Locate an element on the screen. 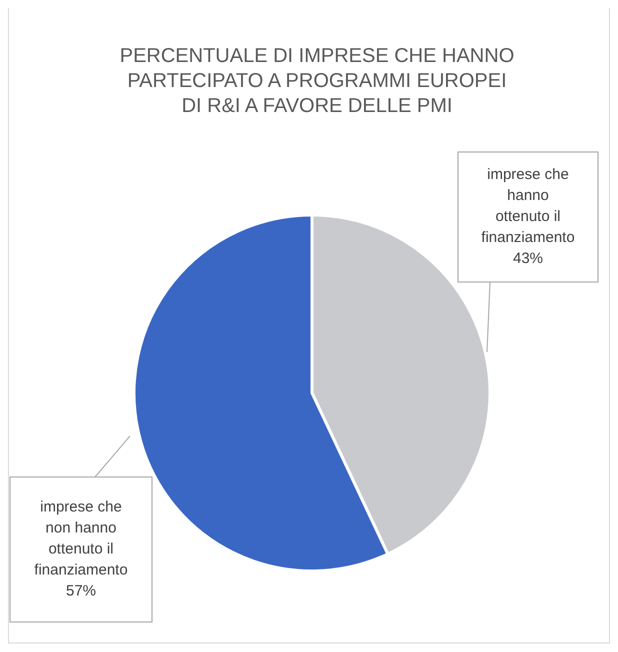 This screenshot has width=618, height=652. slice-label: imprese che non hanno ottenuto il finanziamento is located at coordinates (81, 538).